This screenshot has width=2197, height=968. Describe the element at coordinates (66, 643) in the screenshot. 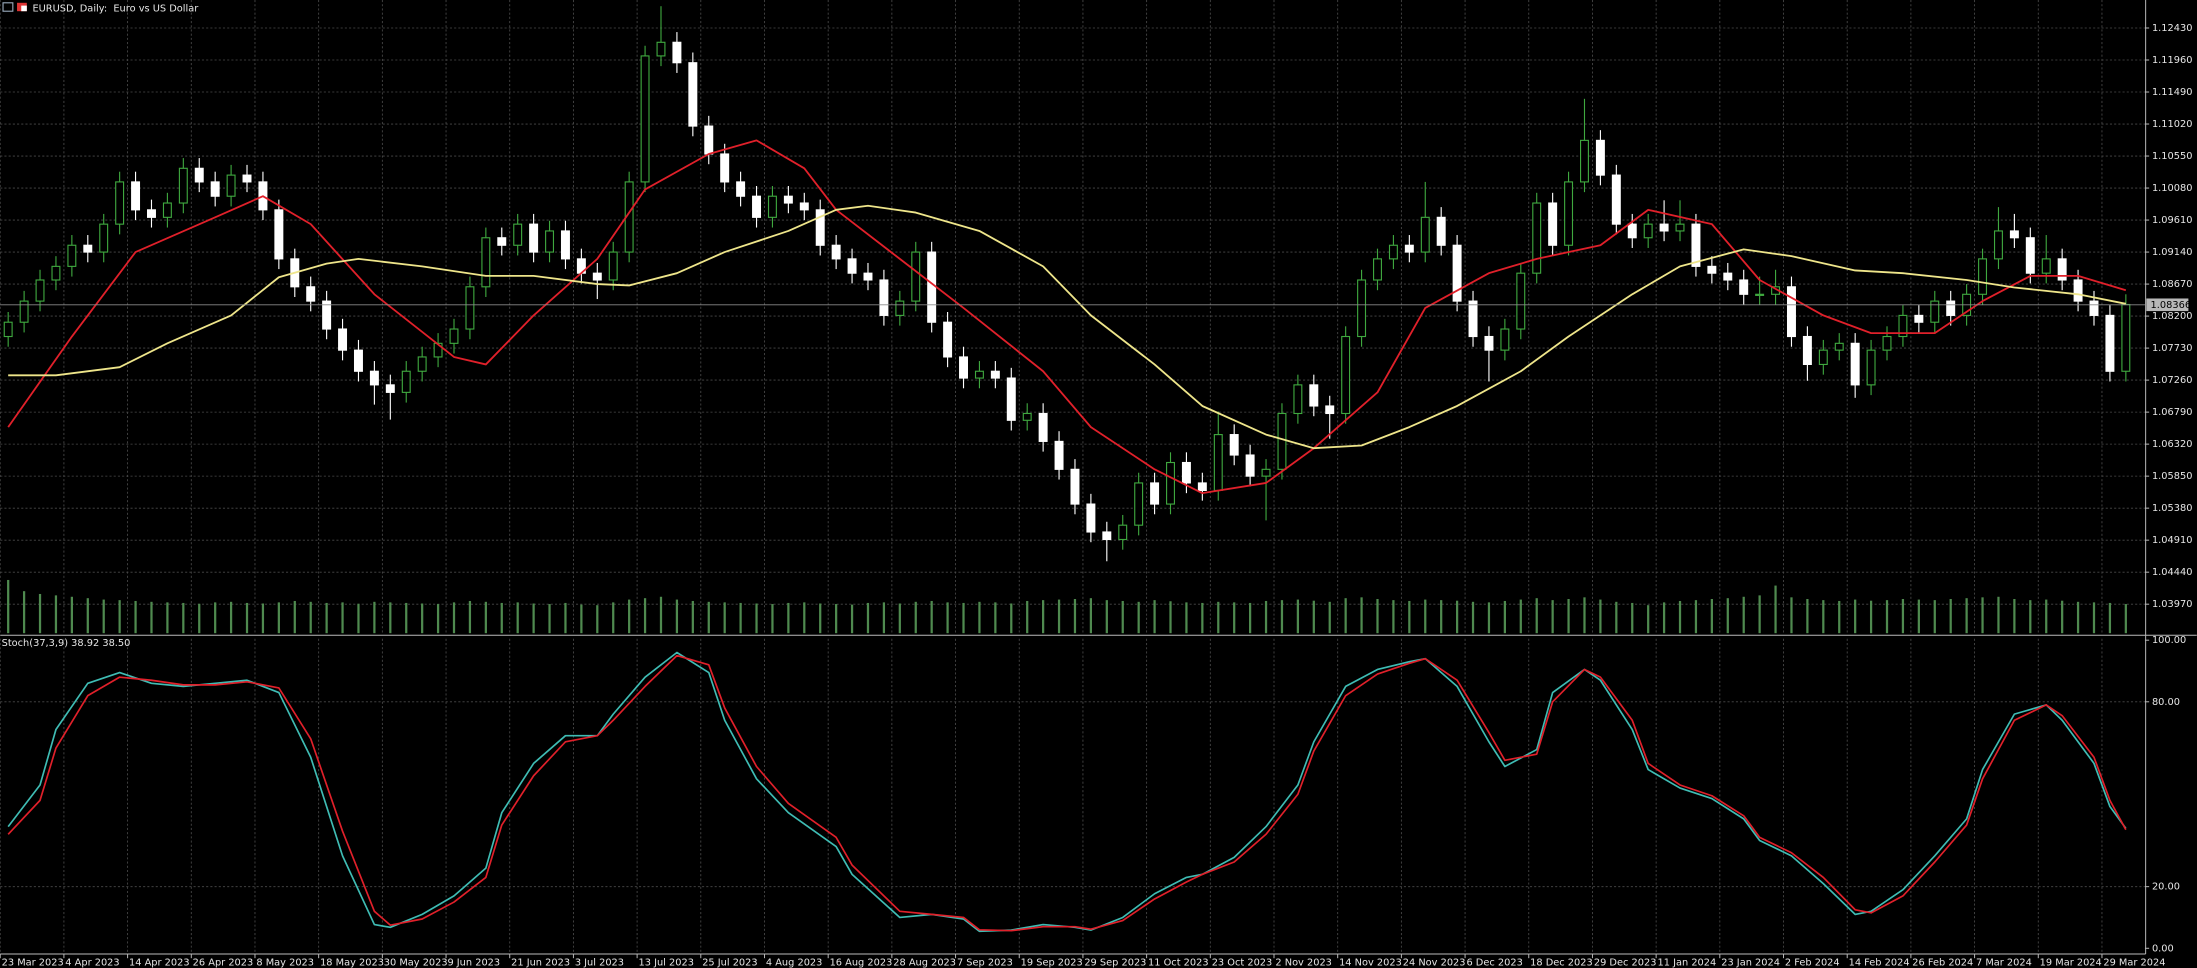

I see `indicator-title: Stoch(37,3,9) 38.92 38.50` at that location.